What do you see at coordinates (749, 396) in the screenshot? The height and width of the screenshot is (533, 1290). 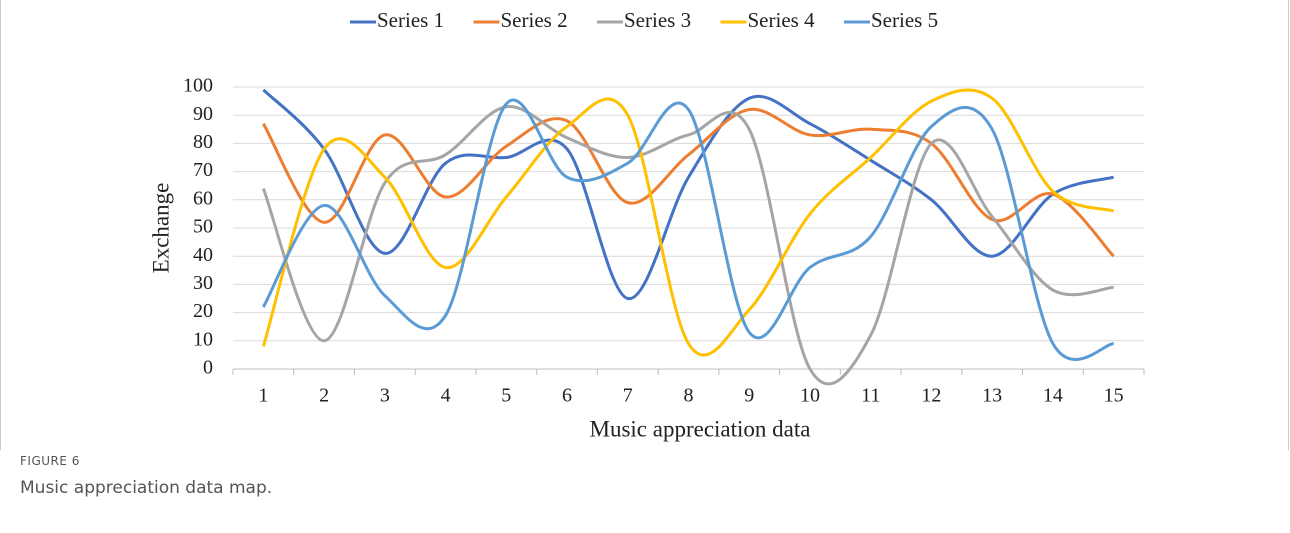 I see `x-tick-label: 9` at bounding box center [749, 396].